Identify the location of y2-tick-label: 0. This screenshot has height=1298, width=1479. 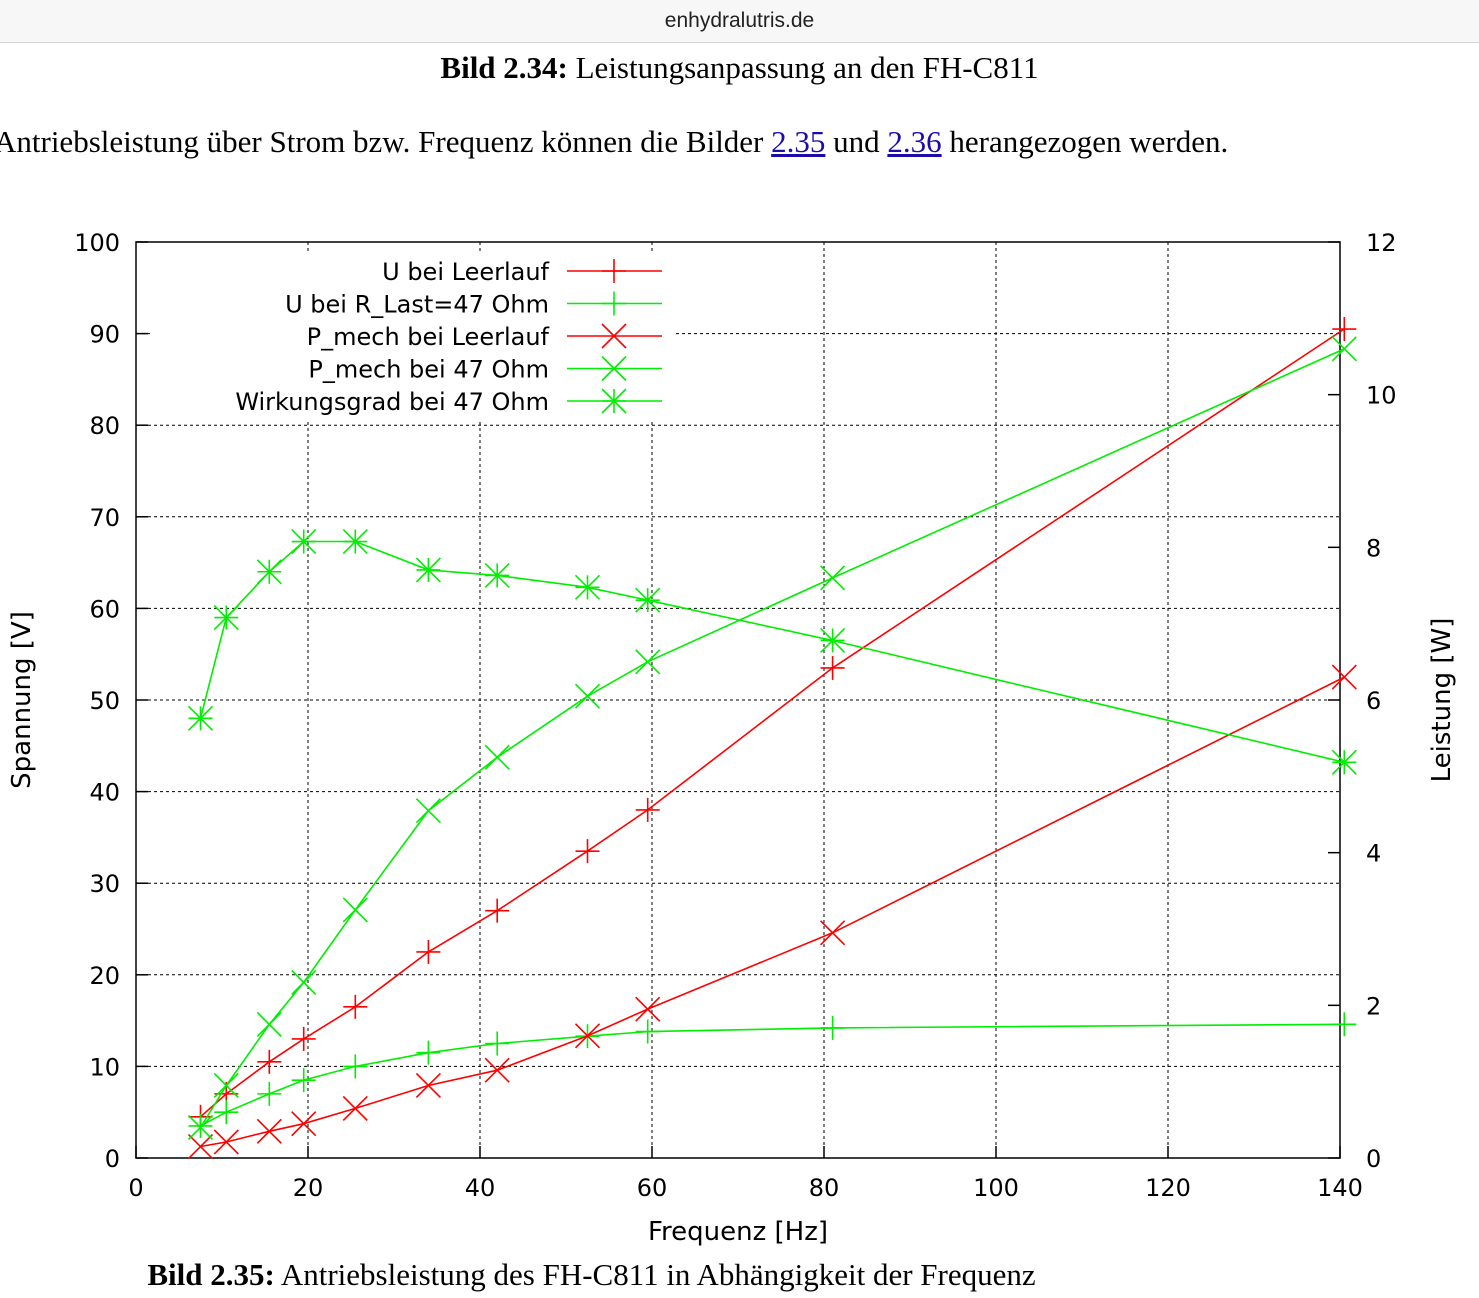
(1373, 1159).